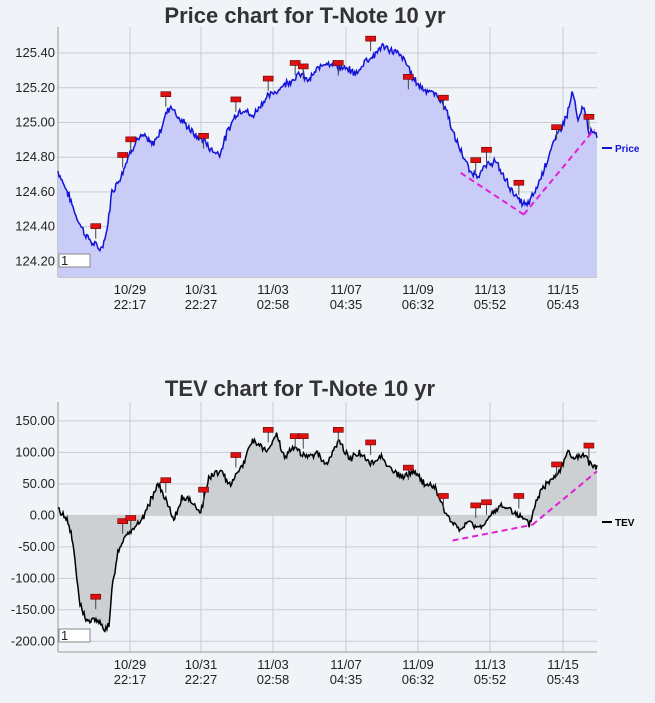 This screenshot has width=655, height=703. Describe the element at coordinates (625, 523) in the screenshot. I see `tev-legend-label: TEV` at that location.